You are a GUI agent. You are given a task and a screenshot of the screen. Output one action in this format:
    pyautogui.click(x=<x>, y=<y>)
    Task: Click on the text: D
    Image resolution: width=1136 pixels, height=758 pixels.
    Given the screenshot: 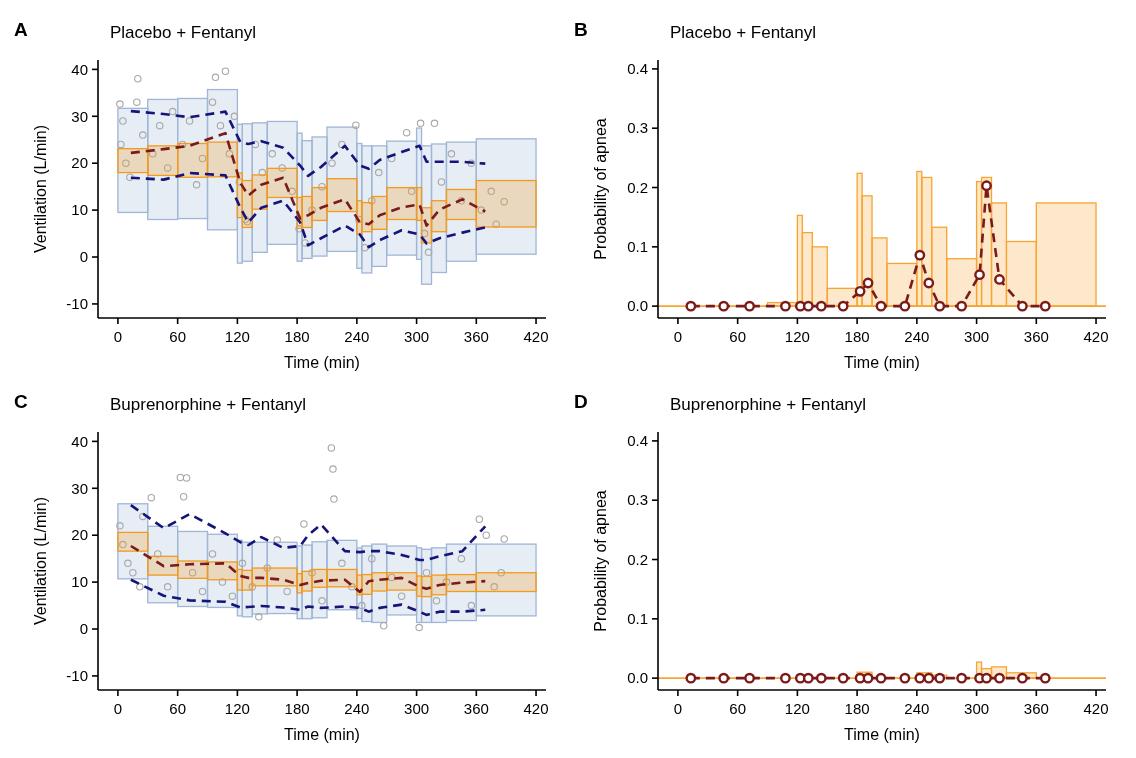 What is the action you would take?
    pyautogui.click(x=581, y=401)
    